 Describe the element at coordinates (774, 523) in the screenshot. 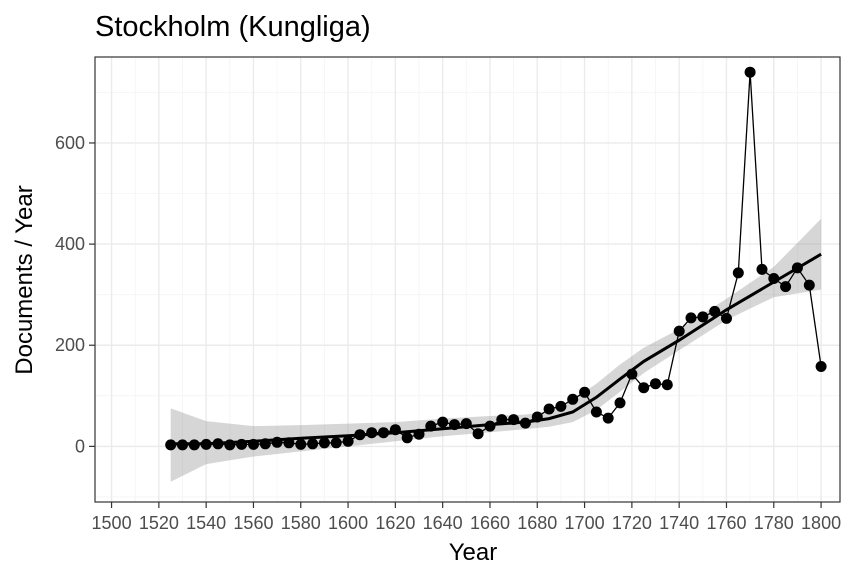

I see `x-tick-label: 1780` at that location.